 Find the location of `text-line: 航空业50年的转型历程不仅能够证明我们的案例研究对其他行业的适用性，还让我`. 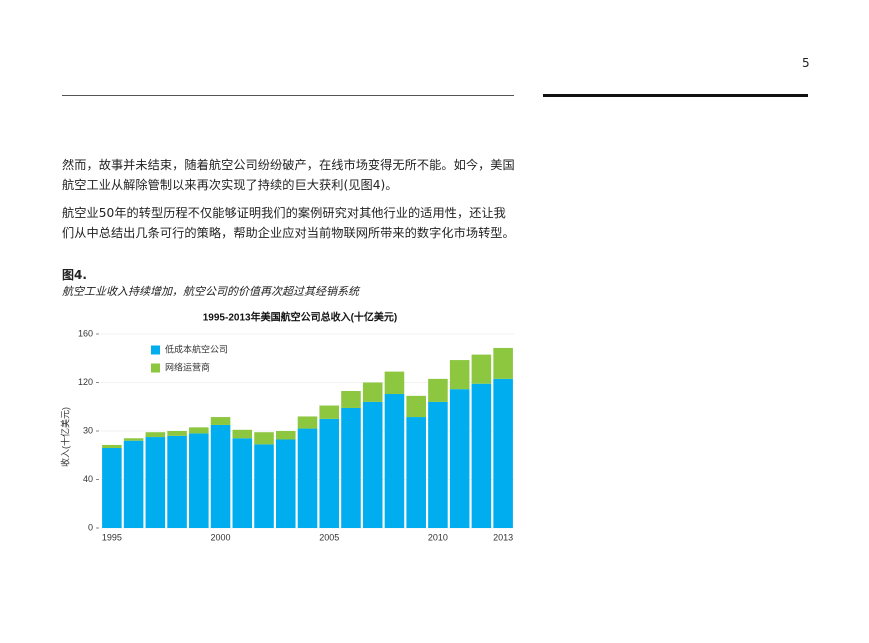

text-line: 航空业50年的转型历程不仅能够证明我们的案例研究对其他行业的适用性，还让我 is located at coordinates (284, 213).